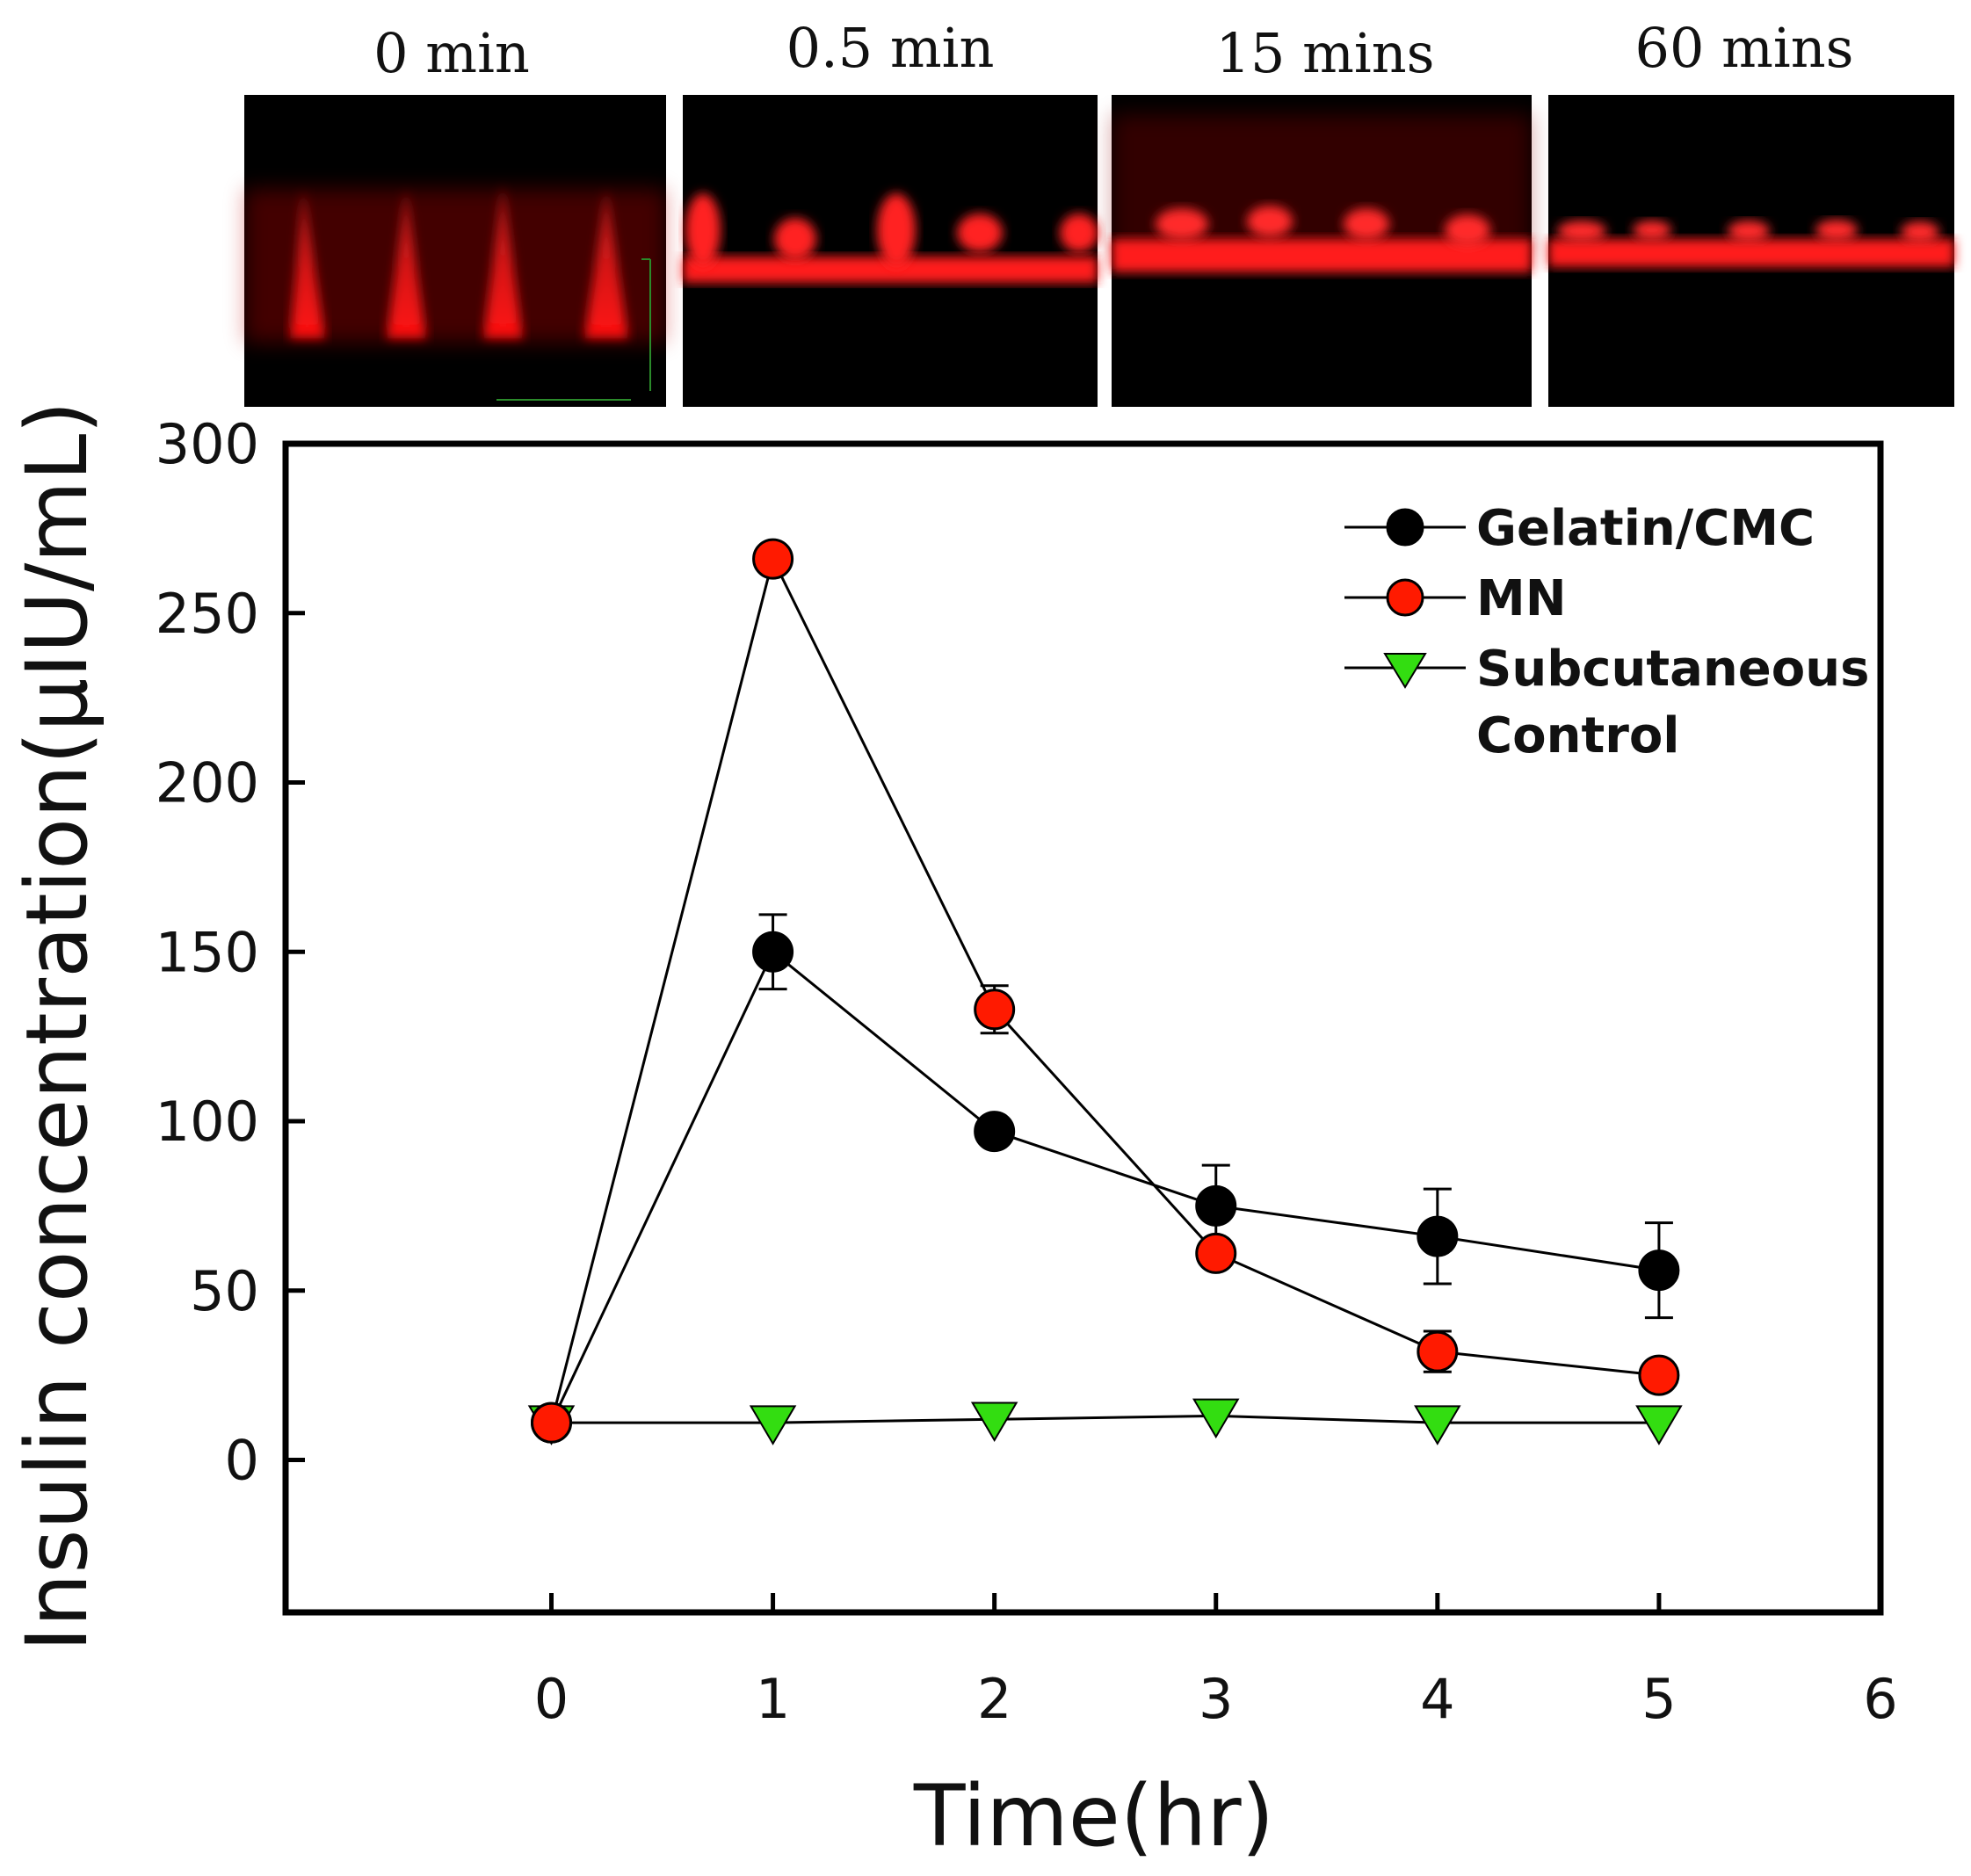  Describe the element at coordinates (1880, 1699) in the screenshot. I see `x-tick-label-6: 6` at that location.